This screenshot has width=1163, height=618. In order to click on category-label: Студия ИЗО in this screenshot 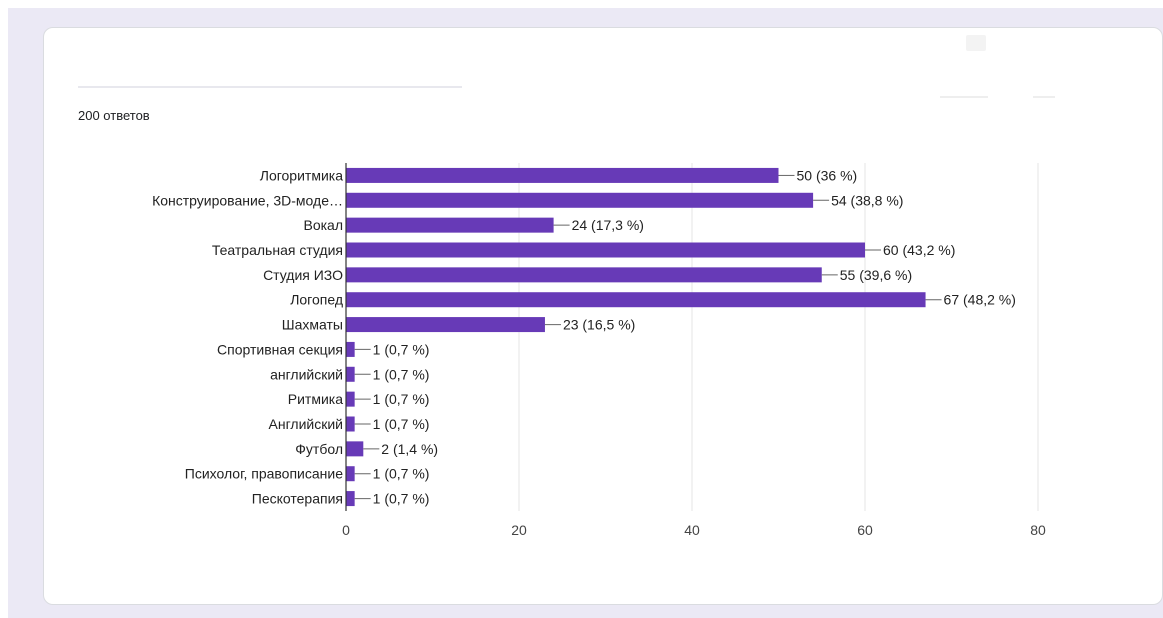, I will do `click(303, 275)`.